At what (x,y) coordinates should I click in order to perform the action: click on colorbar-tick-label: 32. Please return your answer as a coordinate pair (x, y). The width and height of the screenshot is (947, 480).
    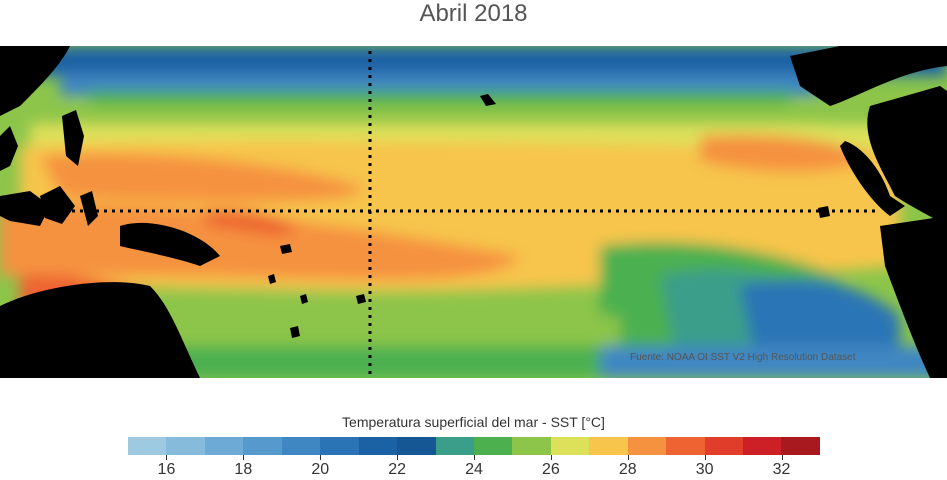
    Looking at the image, I should click on (781, 469).